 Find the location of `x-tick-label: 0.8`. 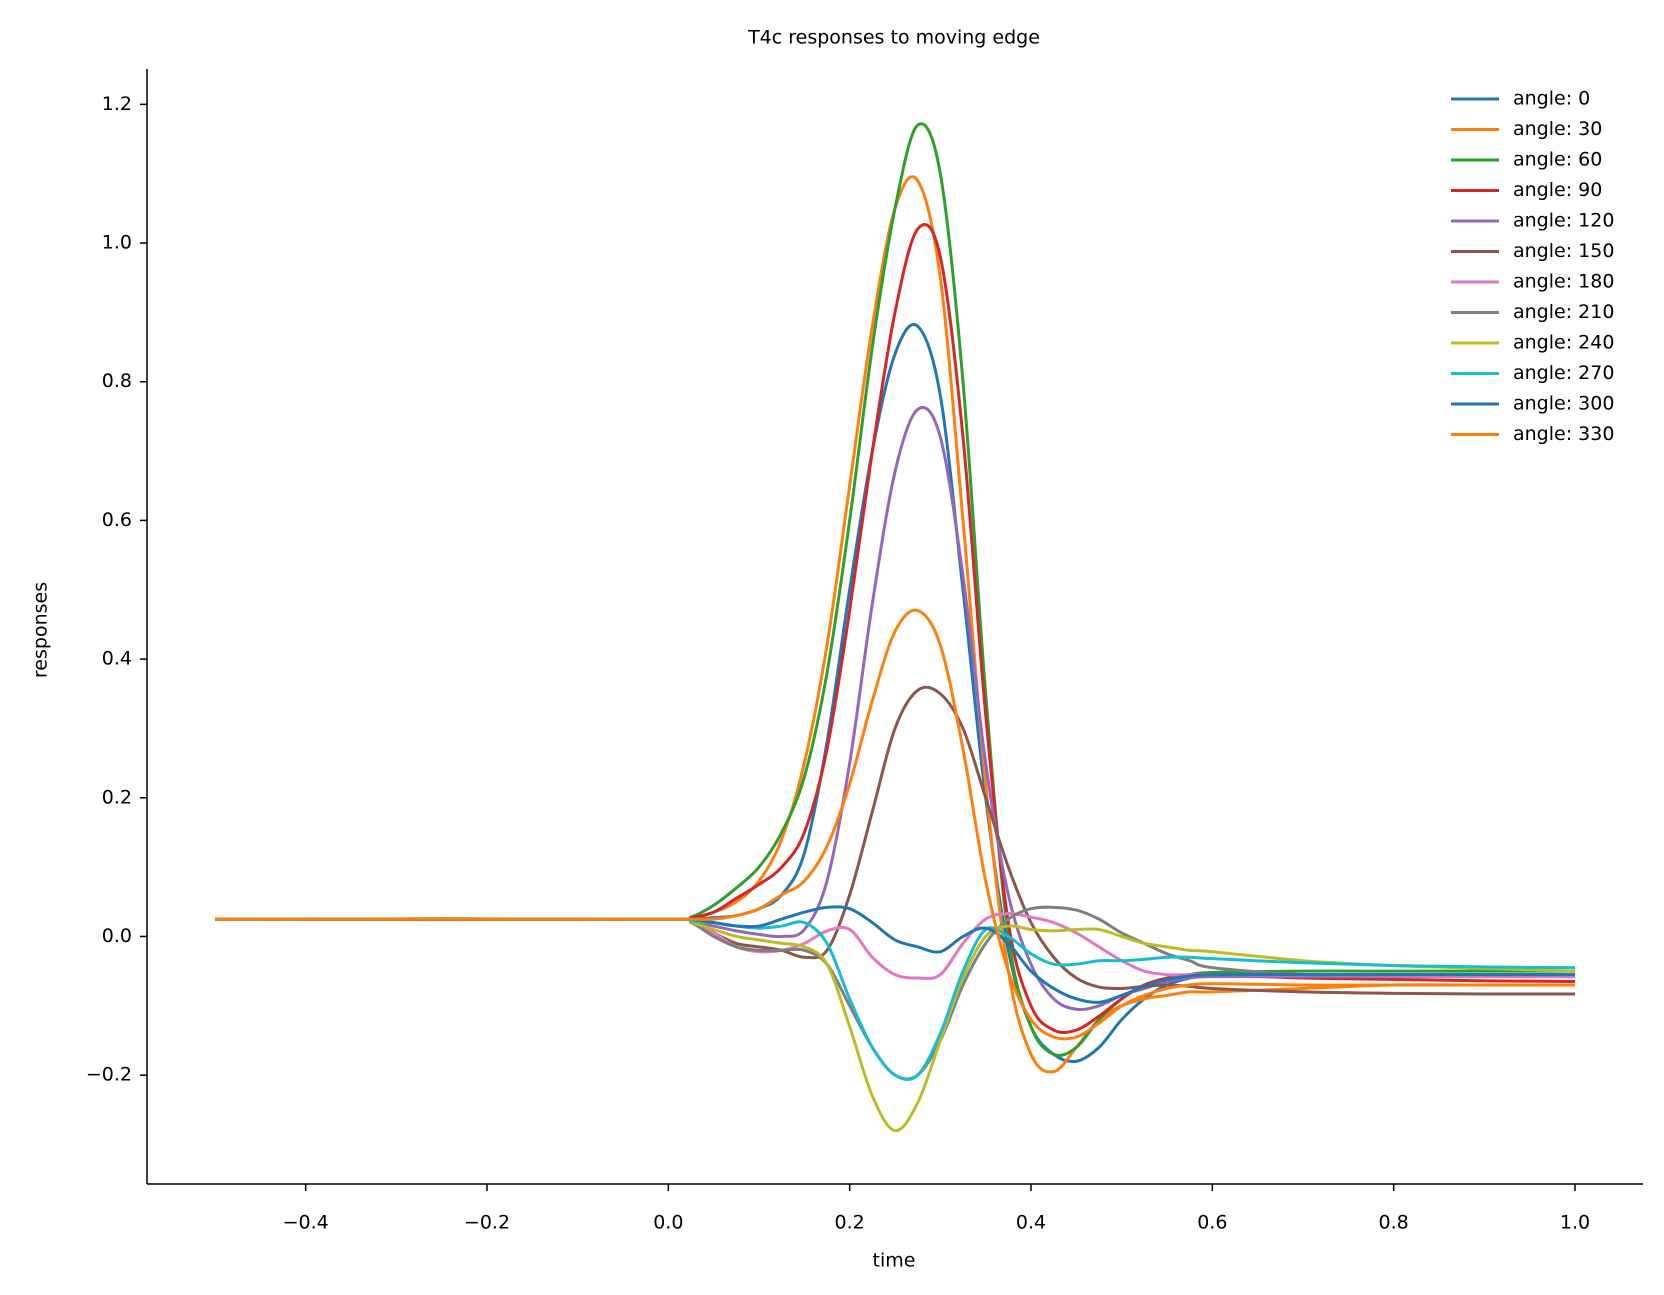

x-tick-label: 0.8 is located at coordinates (1394, 1223).